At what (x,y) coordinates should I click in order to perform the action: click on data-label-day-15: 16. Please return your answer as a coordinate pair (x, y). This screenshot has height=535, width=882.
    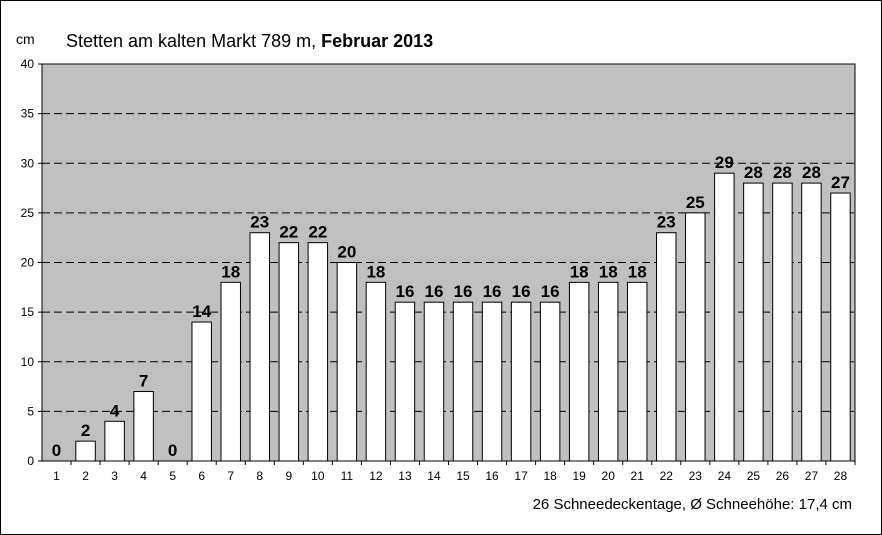
    Looking at the image, I should click on (463, 291).